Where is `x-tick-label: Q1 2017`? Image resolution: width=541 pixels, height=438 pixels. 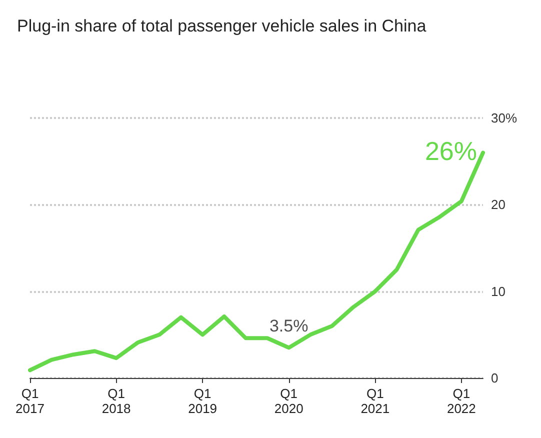
x-tick-label: Q1 2017 is located at coordinates (30, 401).